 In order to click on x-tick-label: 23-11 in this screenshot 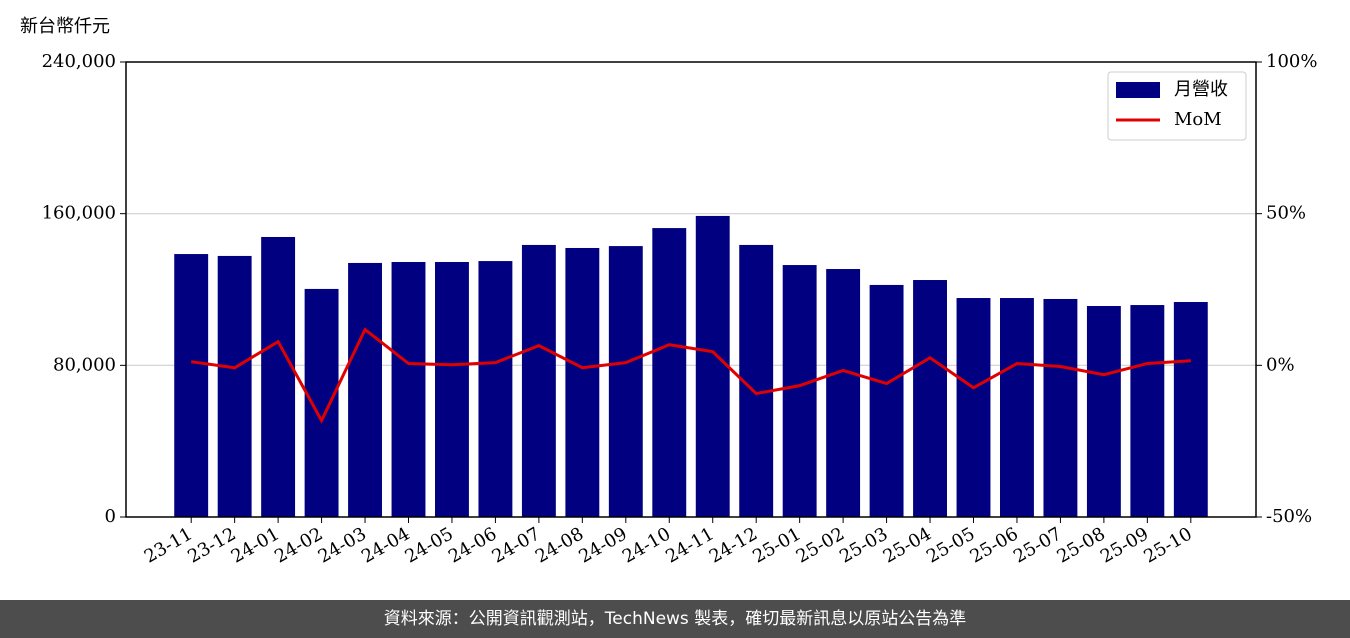, I will do `click(168, 545)`.